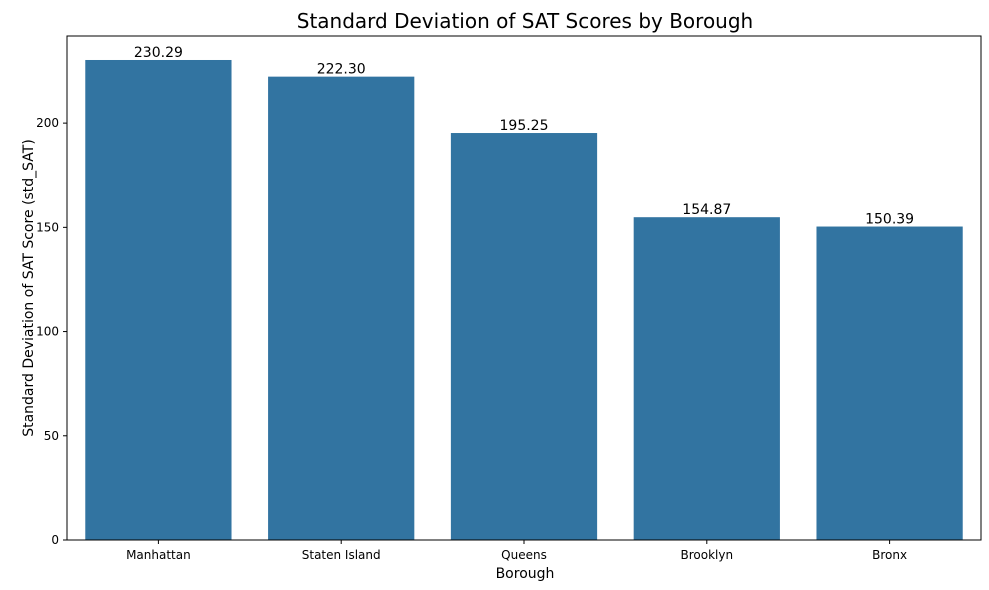  What do you see at coordinates (51, 436) in the screenshot?
I see `y-tick-label: 50` at bounding box center [51, 436].